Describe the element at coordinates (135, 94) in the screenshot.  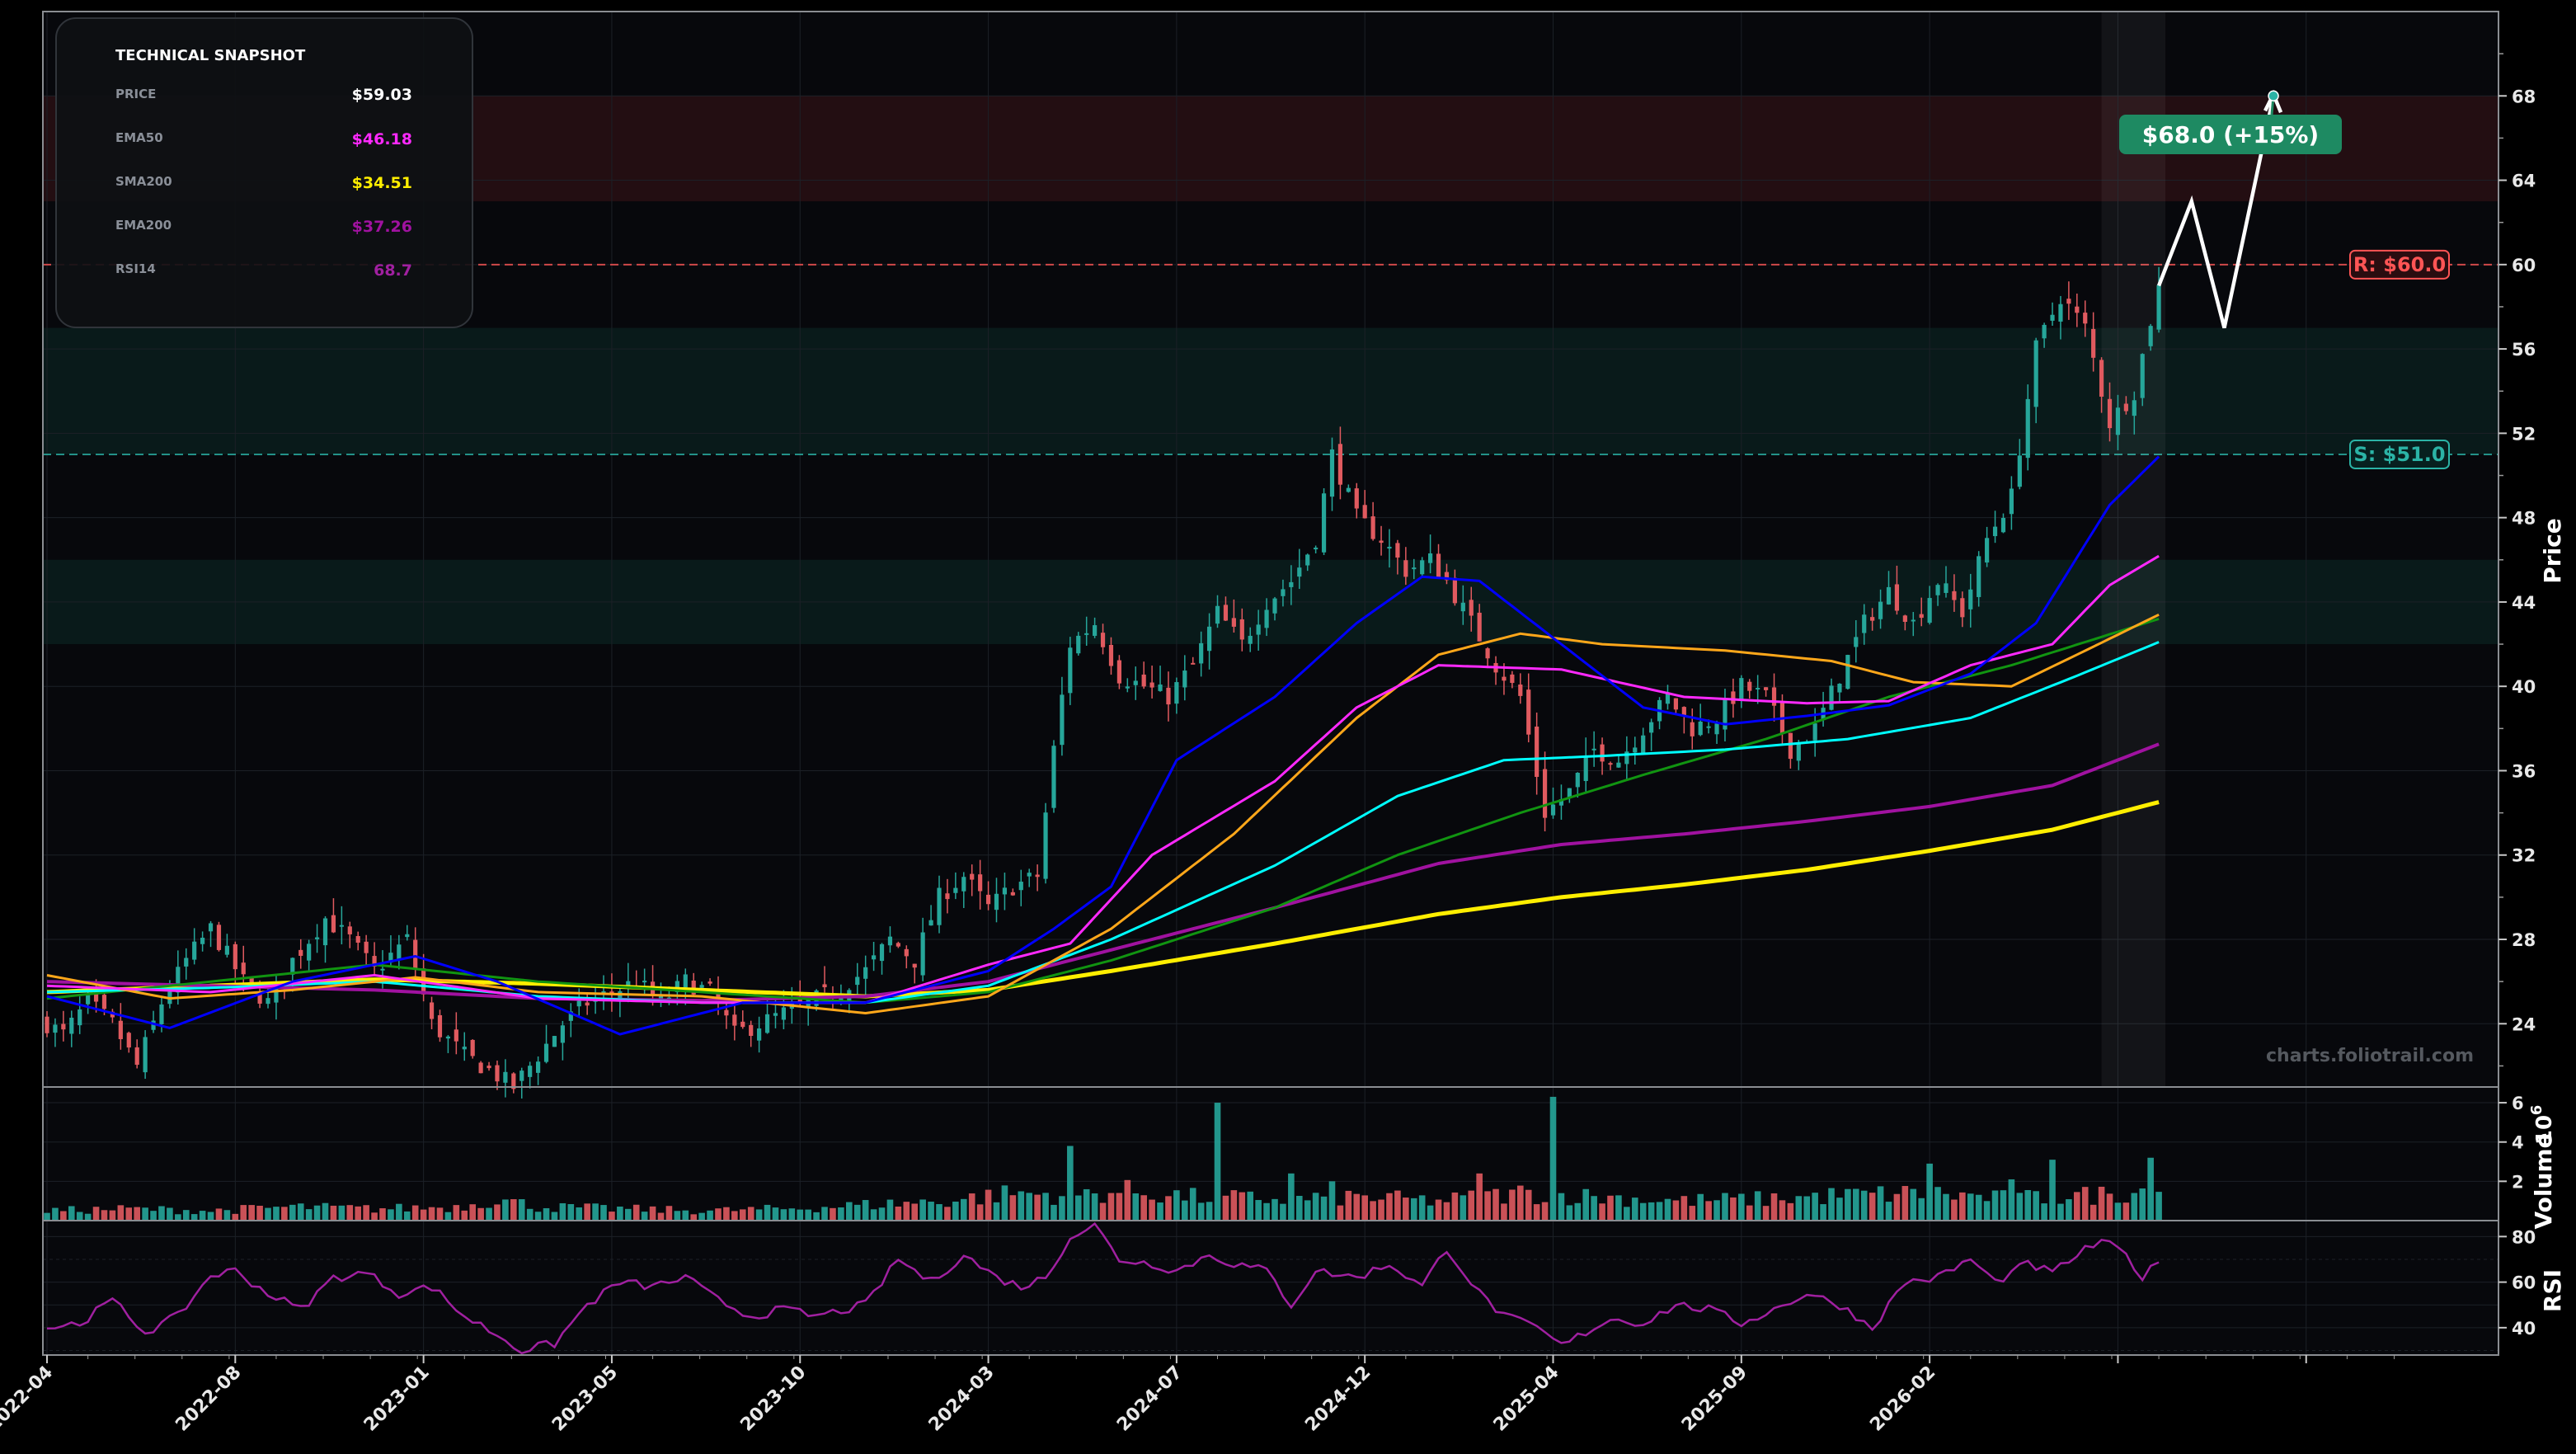
I see `snapshot-row-label: PRICE` at that location.